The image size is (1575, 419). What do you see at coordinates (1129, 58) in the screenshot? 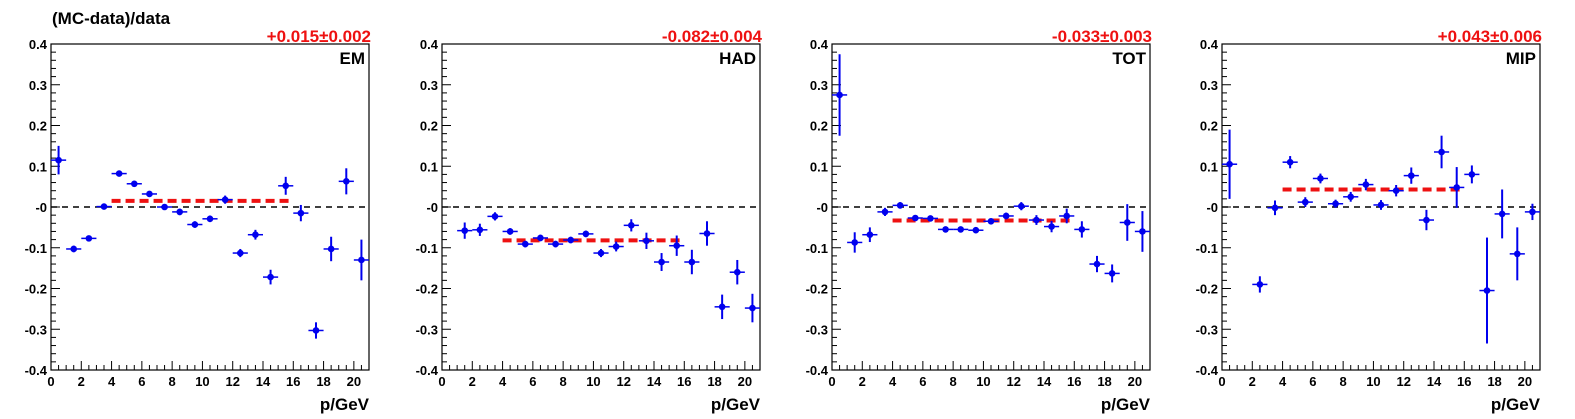
I see `panel-title: TOT` at bounding box center [1129, 58].